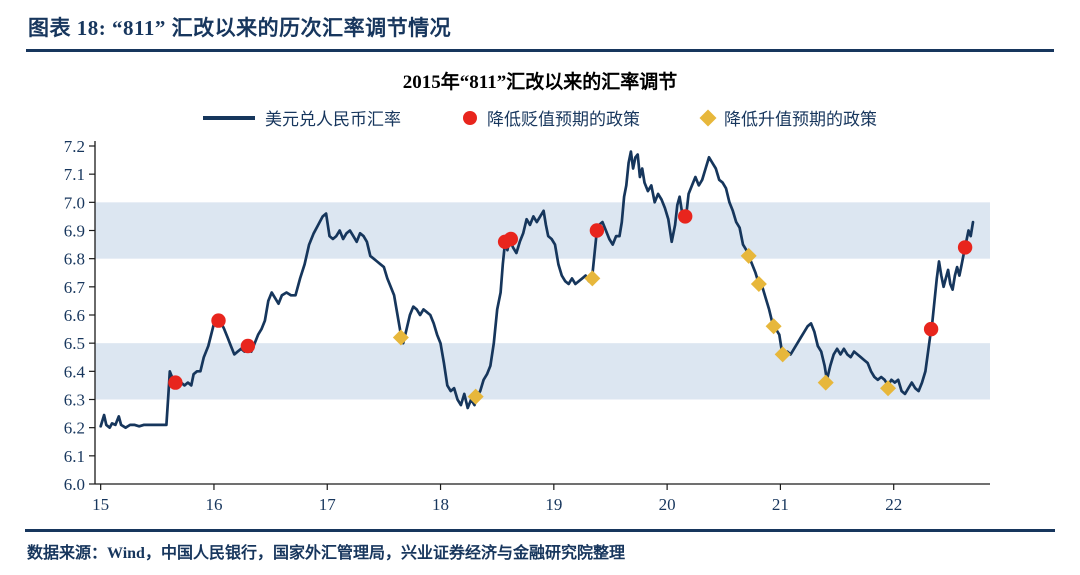 The image size is (1080, 575). I want to click on header-divider, so click(540, 50).